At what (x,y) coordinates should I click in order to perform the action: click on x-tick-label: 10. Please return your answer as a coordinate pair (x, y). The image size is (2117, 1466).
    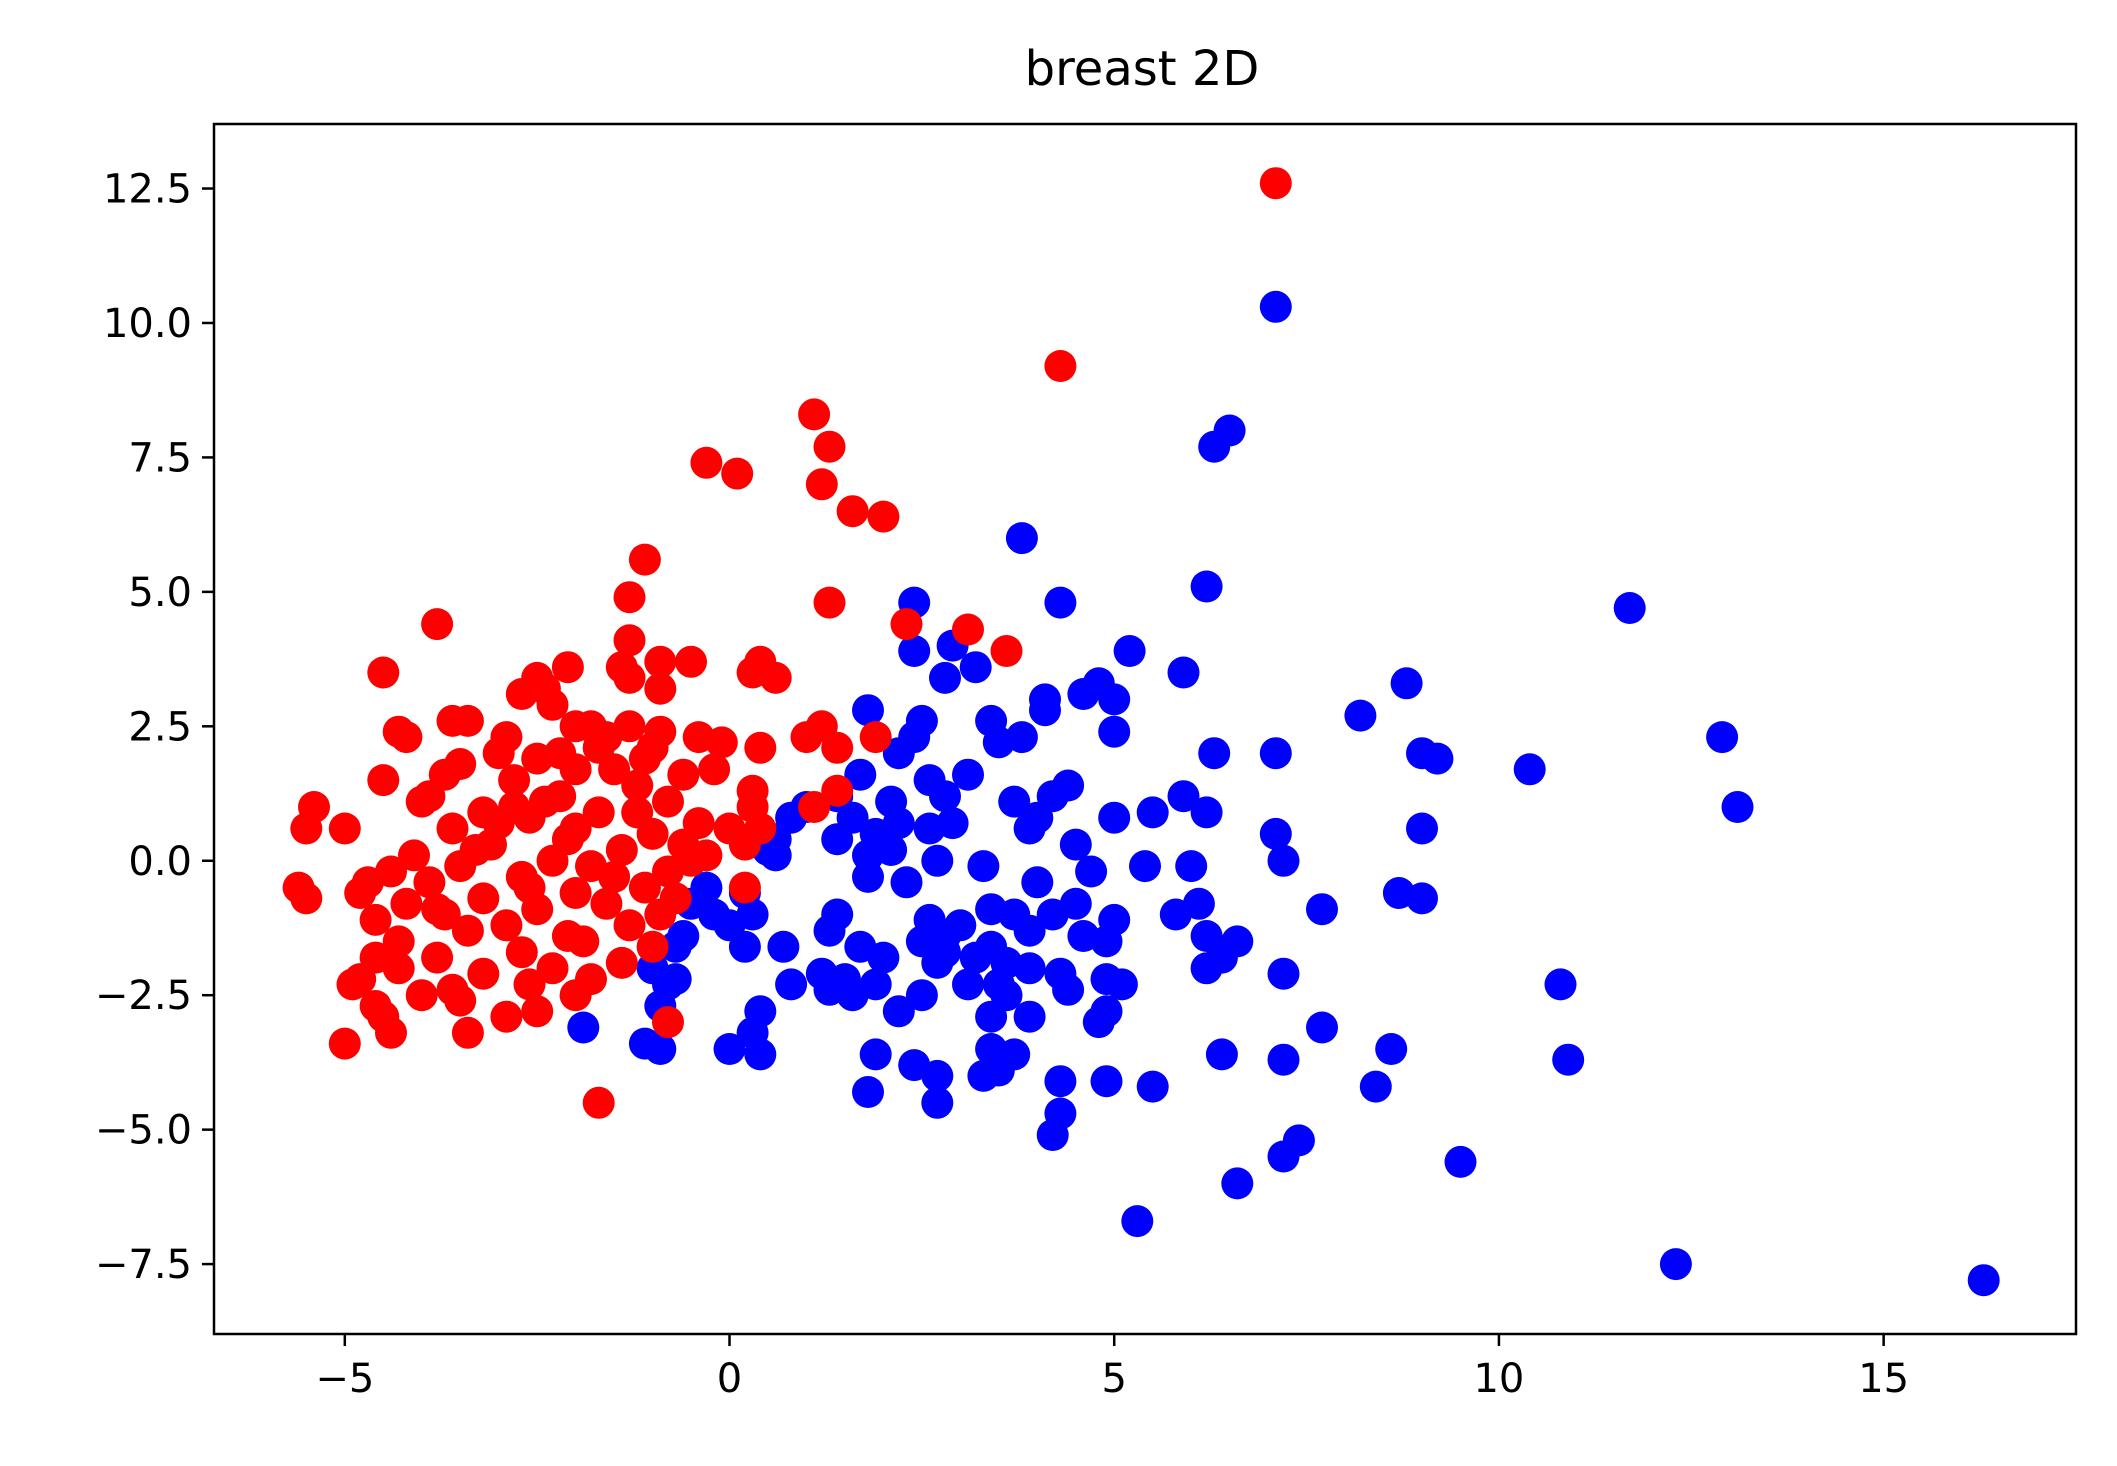
    Looking at the image, I should click on (1498, 1379).